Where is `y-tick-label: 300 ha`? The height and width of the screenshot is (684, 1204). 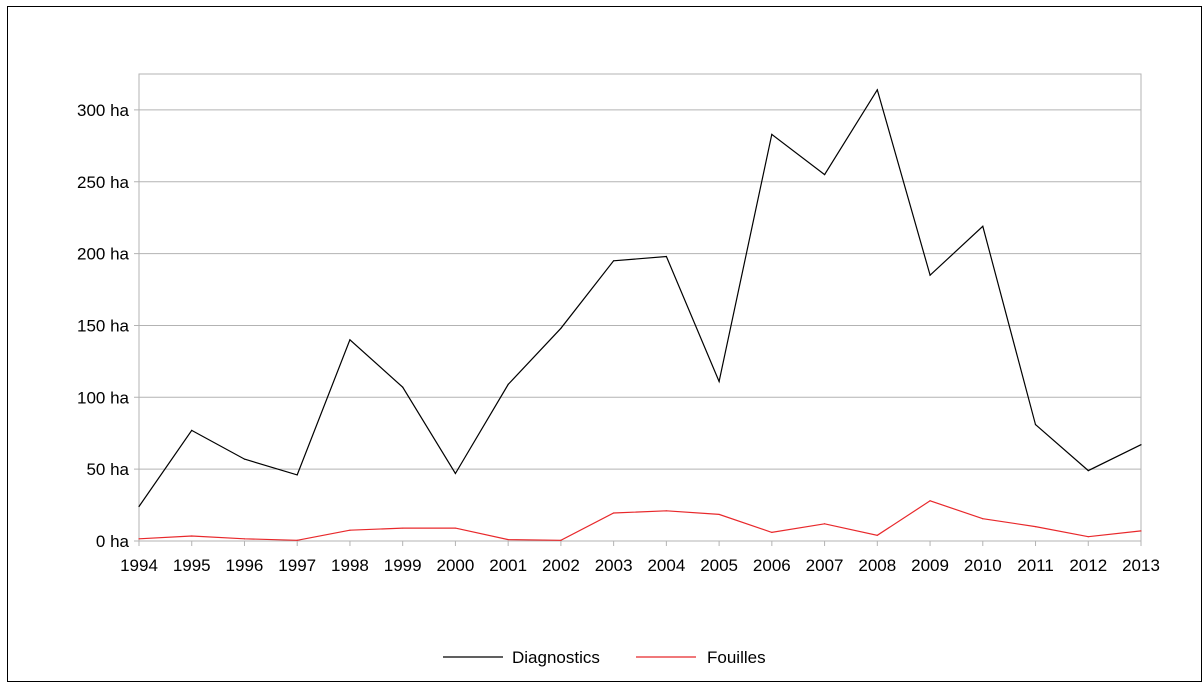
y-tick-label: 300 ha is located at coordinates (103, 110).